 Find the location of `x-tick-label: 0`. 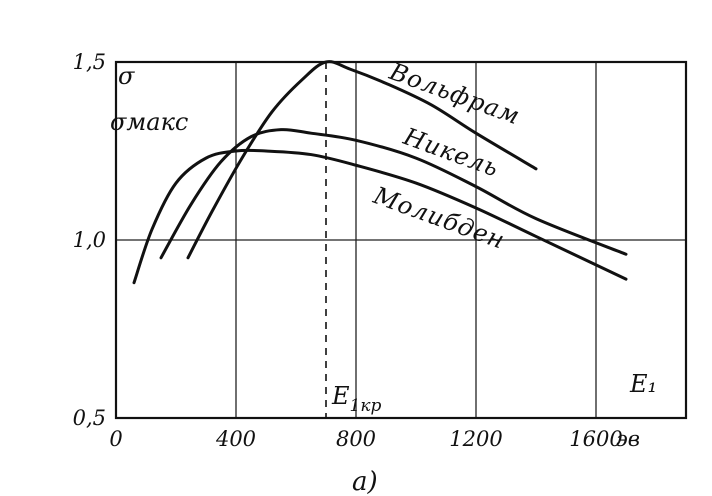

x-tick-label: 0 is located at coordinates (115, 439).